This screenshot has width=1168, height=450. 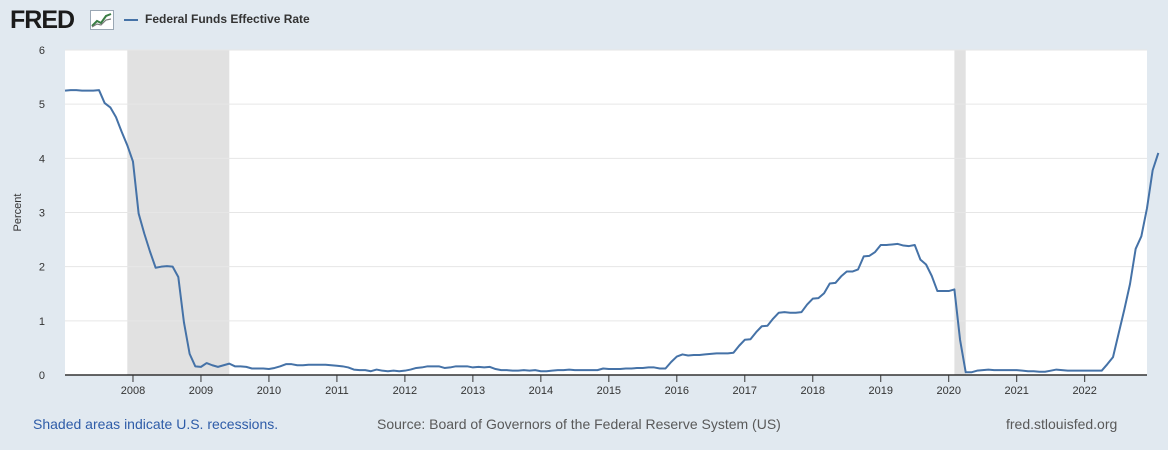 I want to click on x-tick-label: 2022, so click(x=1084, y=391).